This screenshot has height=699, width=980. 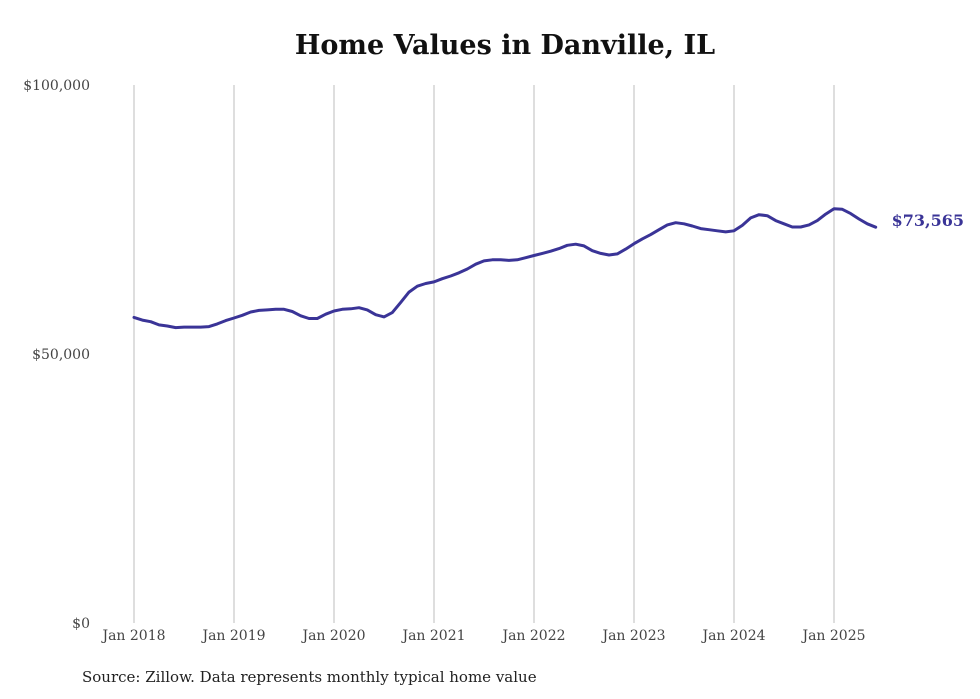 I want to click on y-tick-label-2: $100,000, so click(x=56, y=86).